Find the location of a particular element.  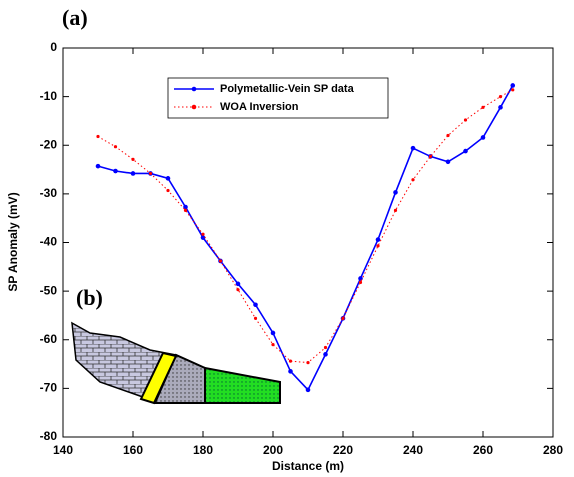

y-tick-label: 0 is located at coordinates (53, 47).